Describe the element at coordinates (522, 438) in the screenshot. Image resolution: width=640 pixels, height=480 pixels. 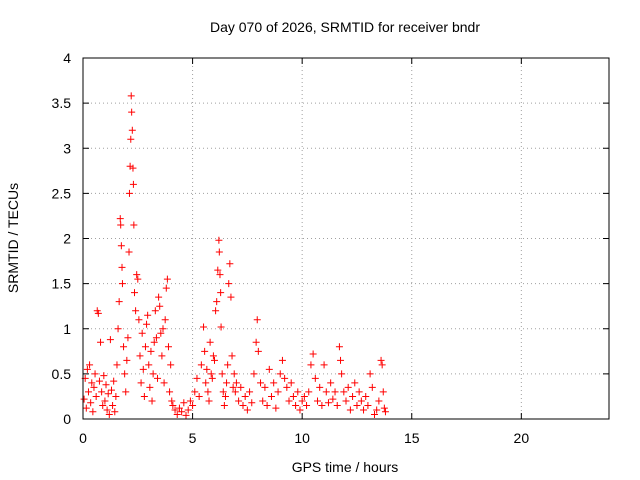
I see `x-tick-label: 20` at that location.